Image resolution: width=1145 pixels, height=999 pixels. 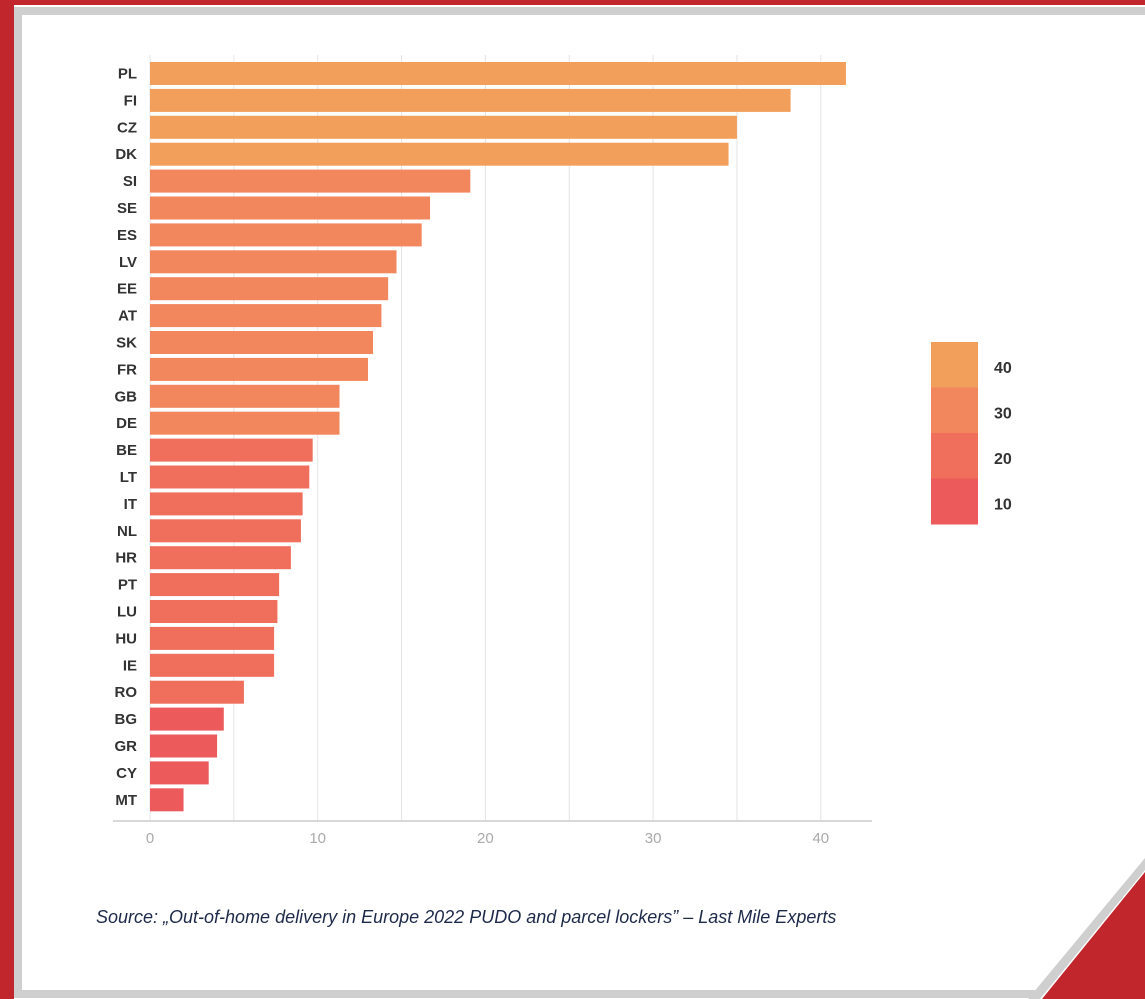 What do you see at coordinates (184, 746) in the screenshot?
I see `bar-gr` at bounding box center [184, 746].